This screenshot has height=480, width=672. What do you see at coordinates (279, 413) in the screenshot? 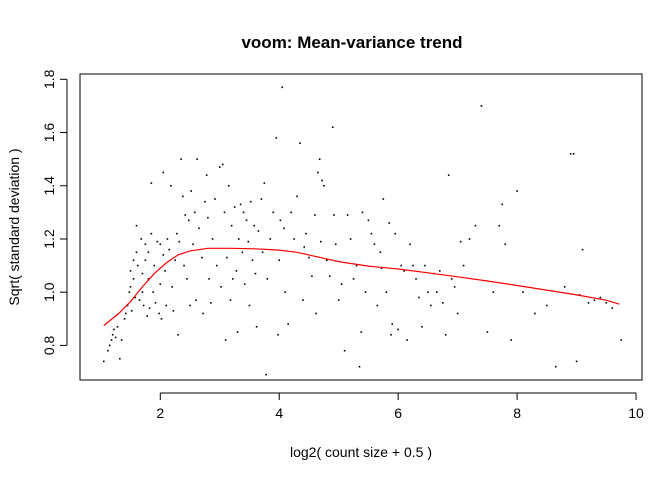
I see `x-tick-label: 4` at bounding box center [279, 413].